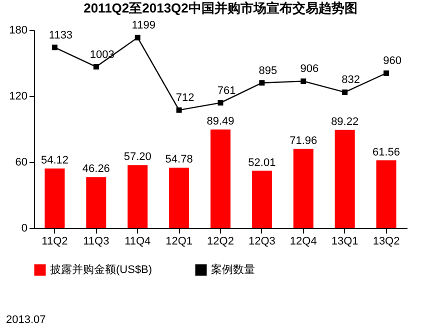 This screenshot has height=335, width=435. Describe the element at coordinates (101, 269) in the screenshot. I see `legend-label: 披露并购金额(US$B)` at that location.